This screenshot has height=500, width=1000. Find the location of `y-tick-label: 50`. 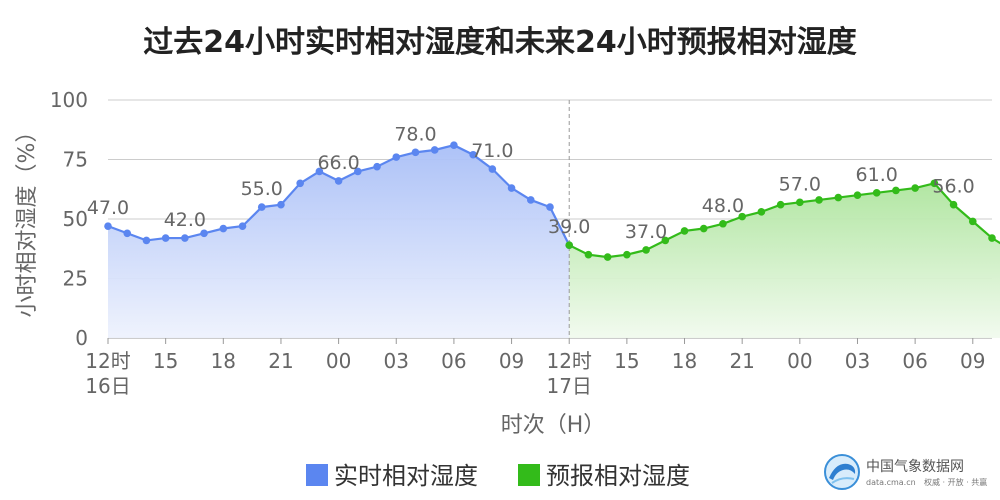

y-tick-label: 50 is located at coordinates (75, 219).